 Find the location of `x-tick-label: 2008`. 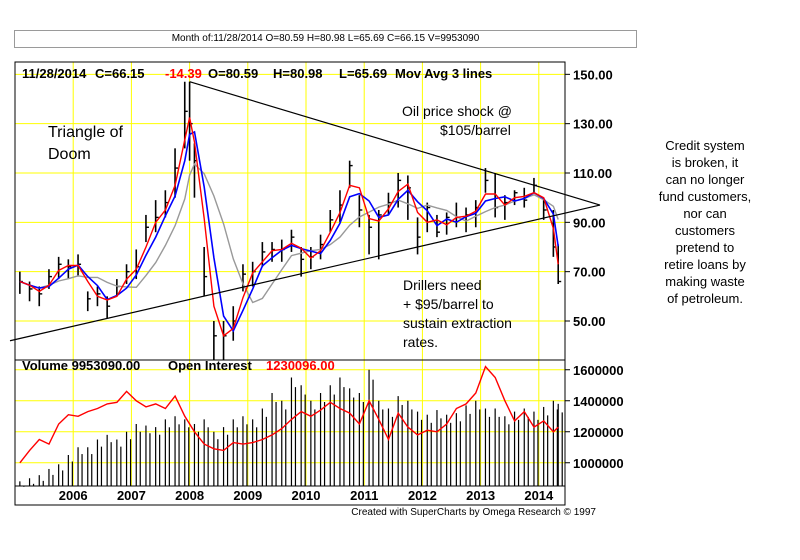

x-tick-label: 2008 is located at coordinates (189, 495).